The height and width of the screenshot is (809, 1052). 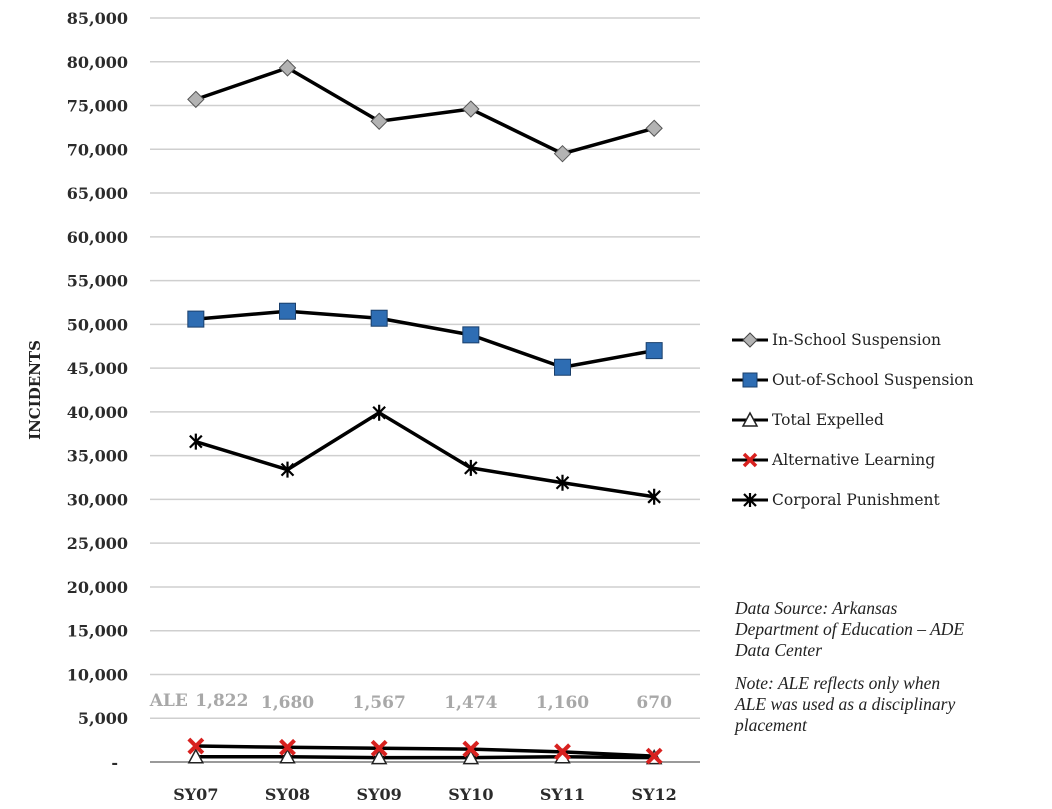 What do you see at coordinates (195, 794) in the screenshot?
I see `x-tick-label: SY07` at bounding box center [195, 794].